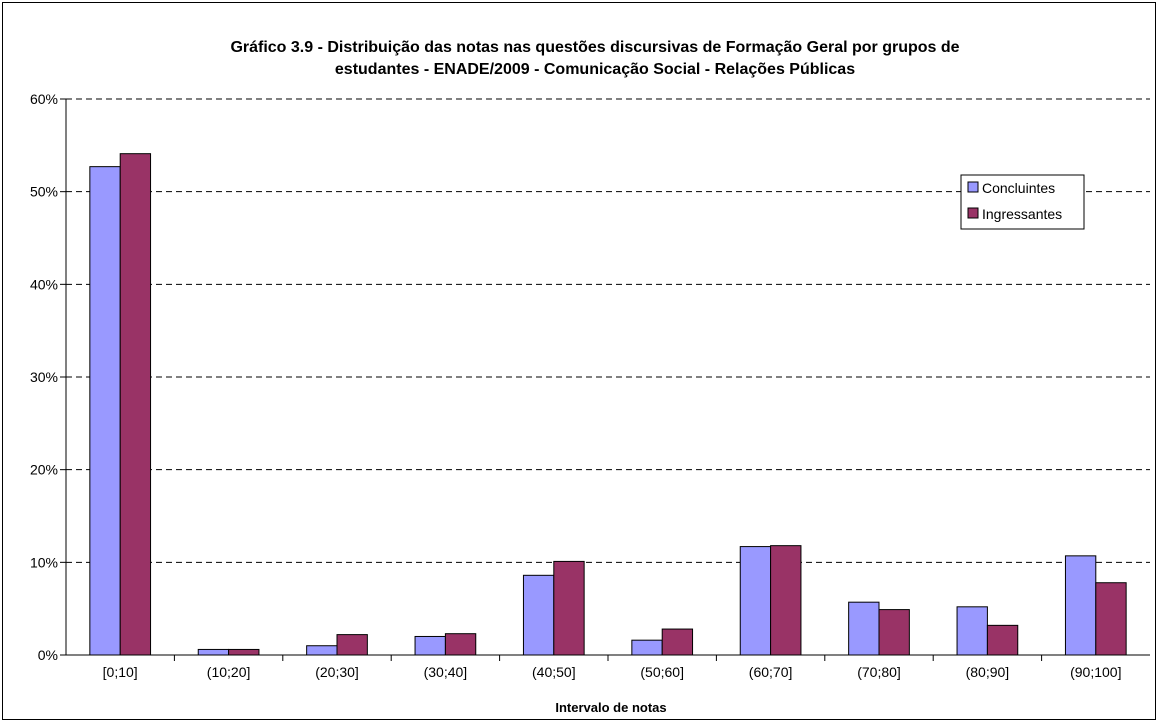 This screenshot has height=724, width=1160. Describe the element at coordinates (44, 284) in the screenshot. I see `y-tick-label: 40%` at that location.